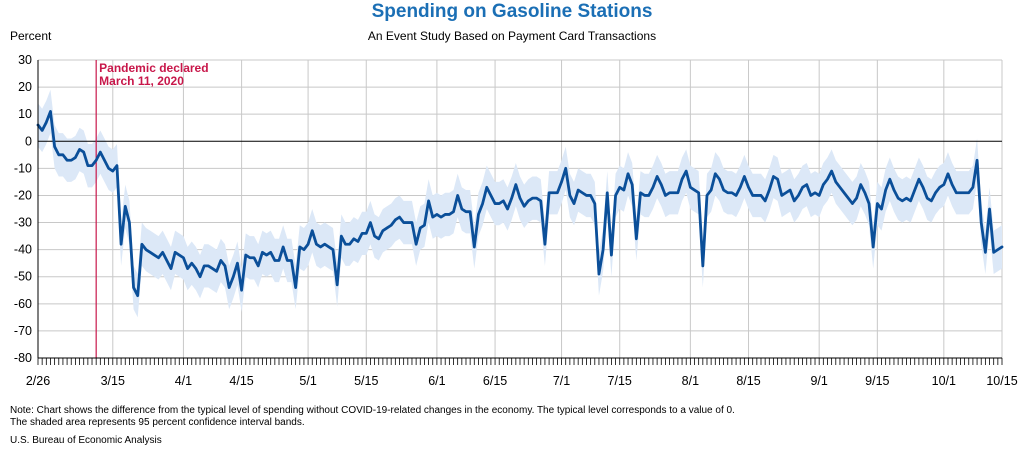  What do you see at coordinates (436, 381) in the screenshot?
I see `x-tick-label: 6/1` at bounding box center [436, 381].